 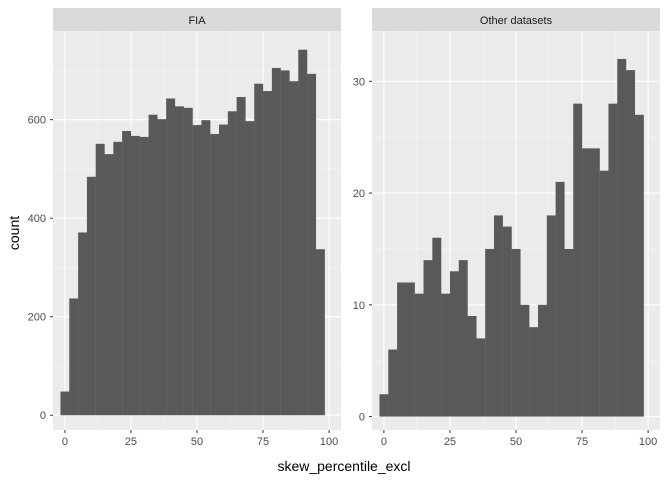 What do you see at coordinates (359, 194) in the screenshot?
I see `y-tick-label: 20` at bounding box center [359, 194].